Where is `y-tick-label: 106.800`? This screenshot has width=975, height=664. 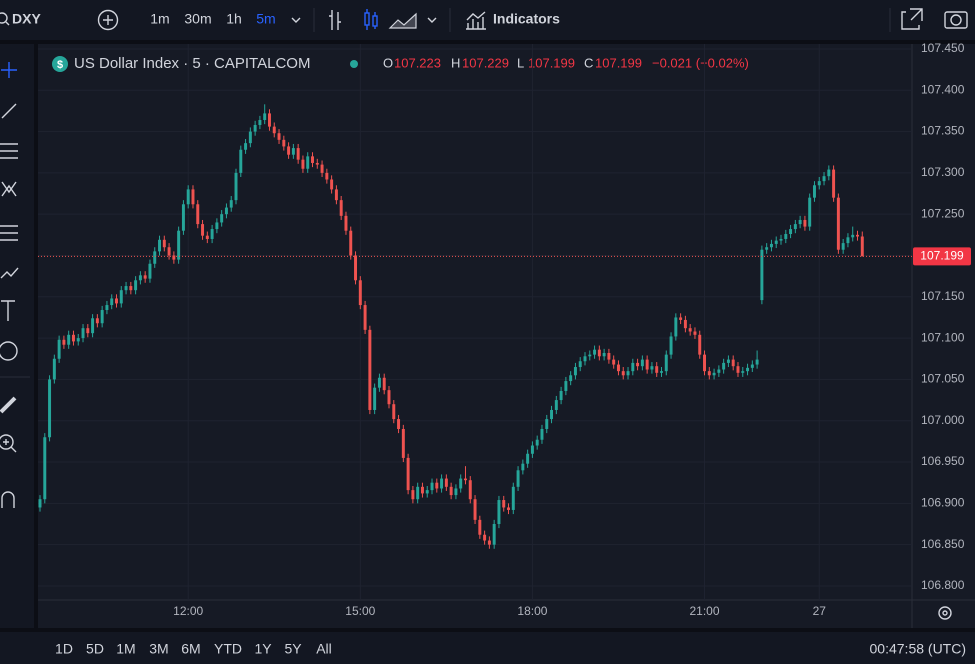 y-tick-label: 106.800 is located at coordinates (943, 585).